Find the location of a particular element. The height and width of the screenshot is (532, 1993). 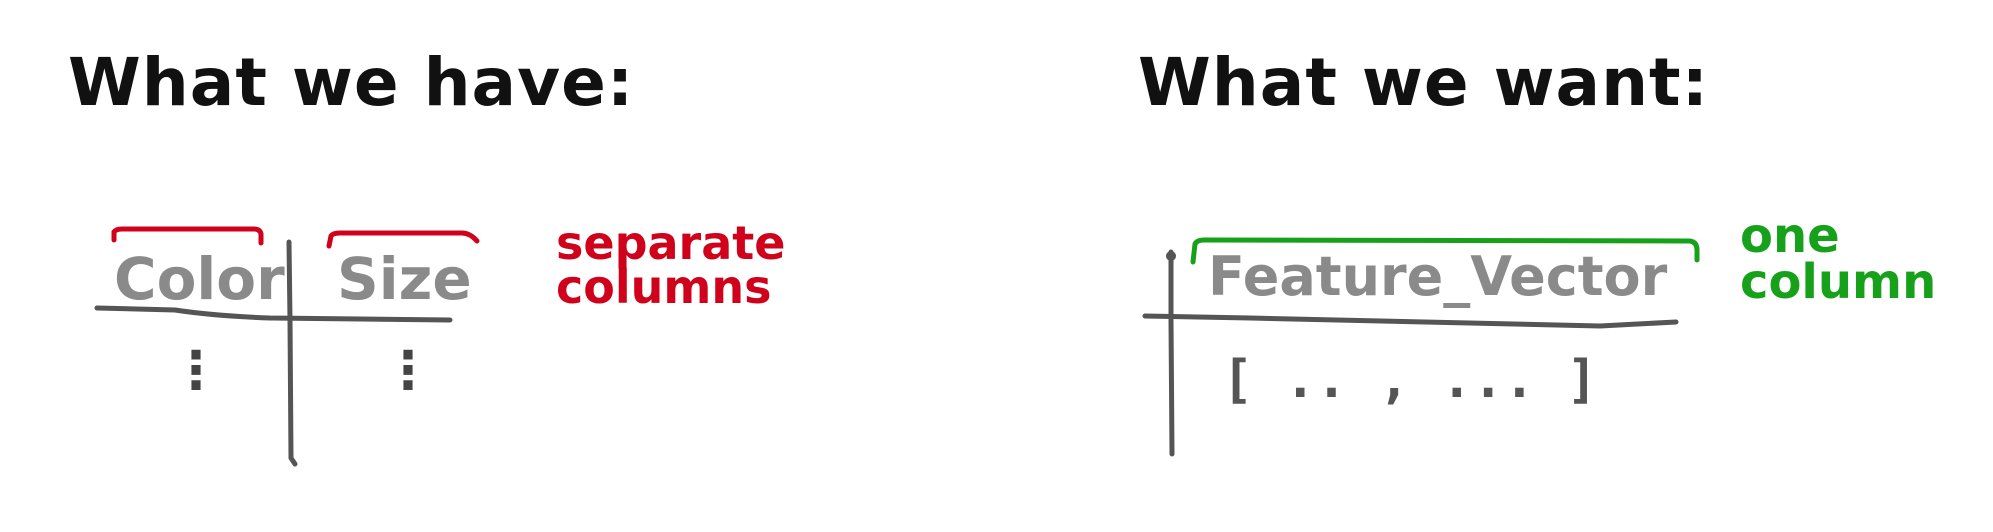

color-column-header: Color is located at coordinates (199, 279).